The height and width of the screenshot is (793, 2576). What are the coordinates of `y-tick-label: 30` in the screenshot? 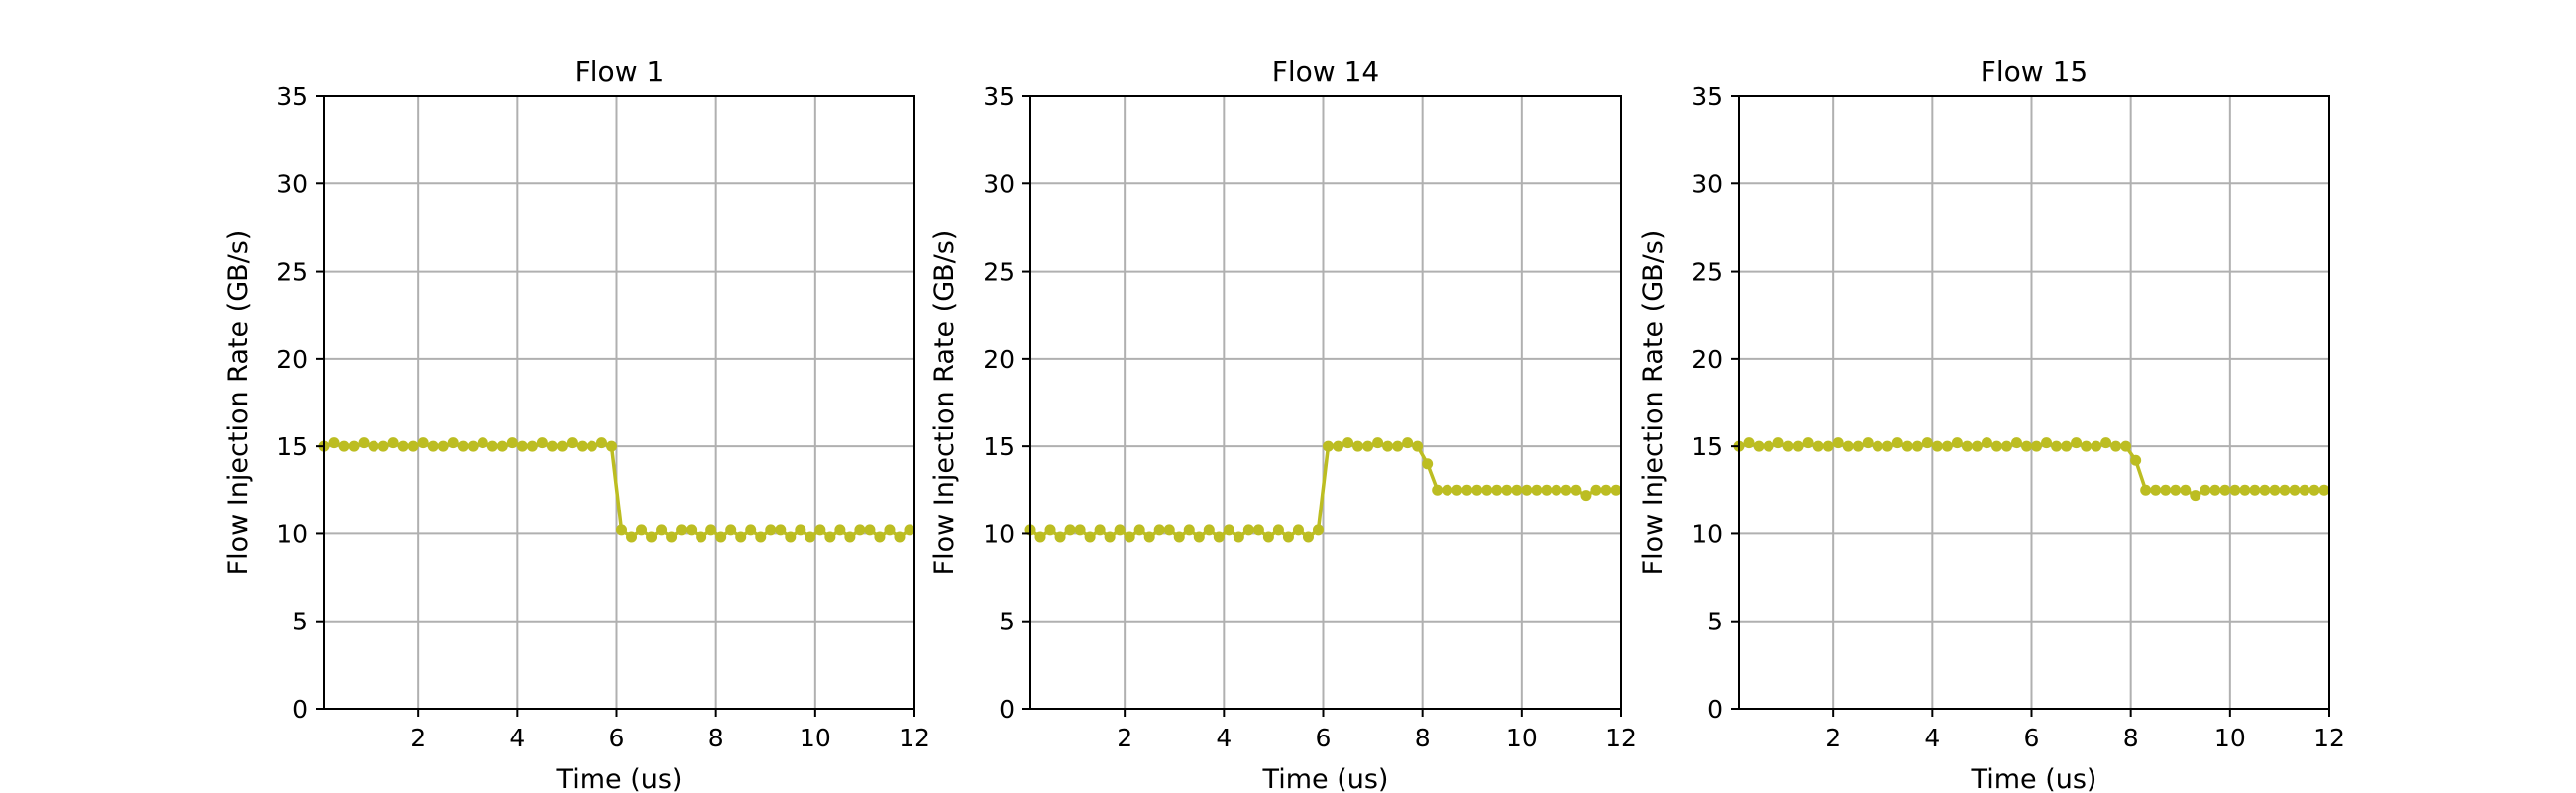 It's located at (1707, 184).